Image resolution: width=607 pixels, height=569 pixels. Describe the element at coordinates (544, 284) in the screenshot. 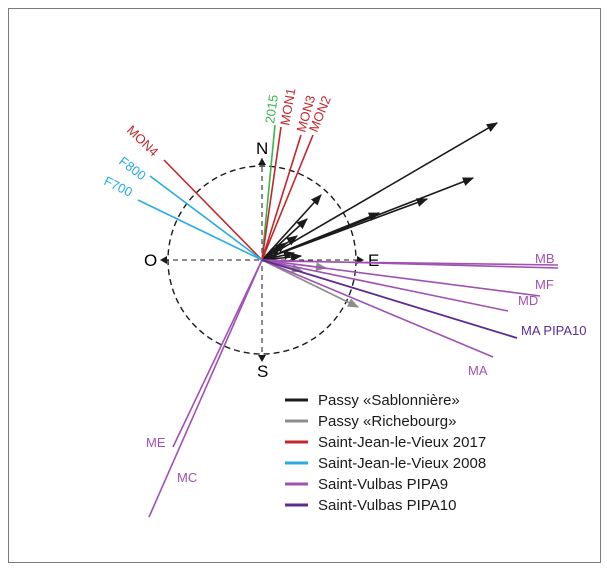

I see `label-mf: MF` at that location.